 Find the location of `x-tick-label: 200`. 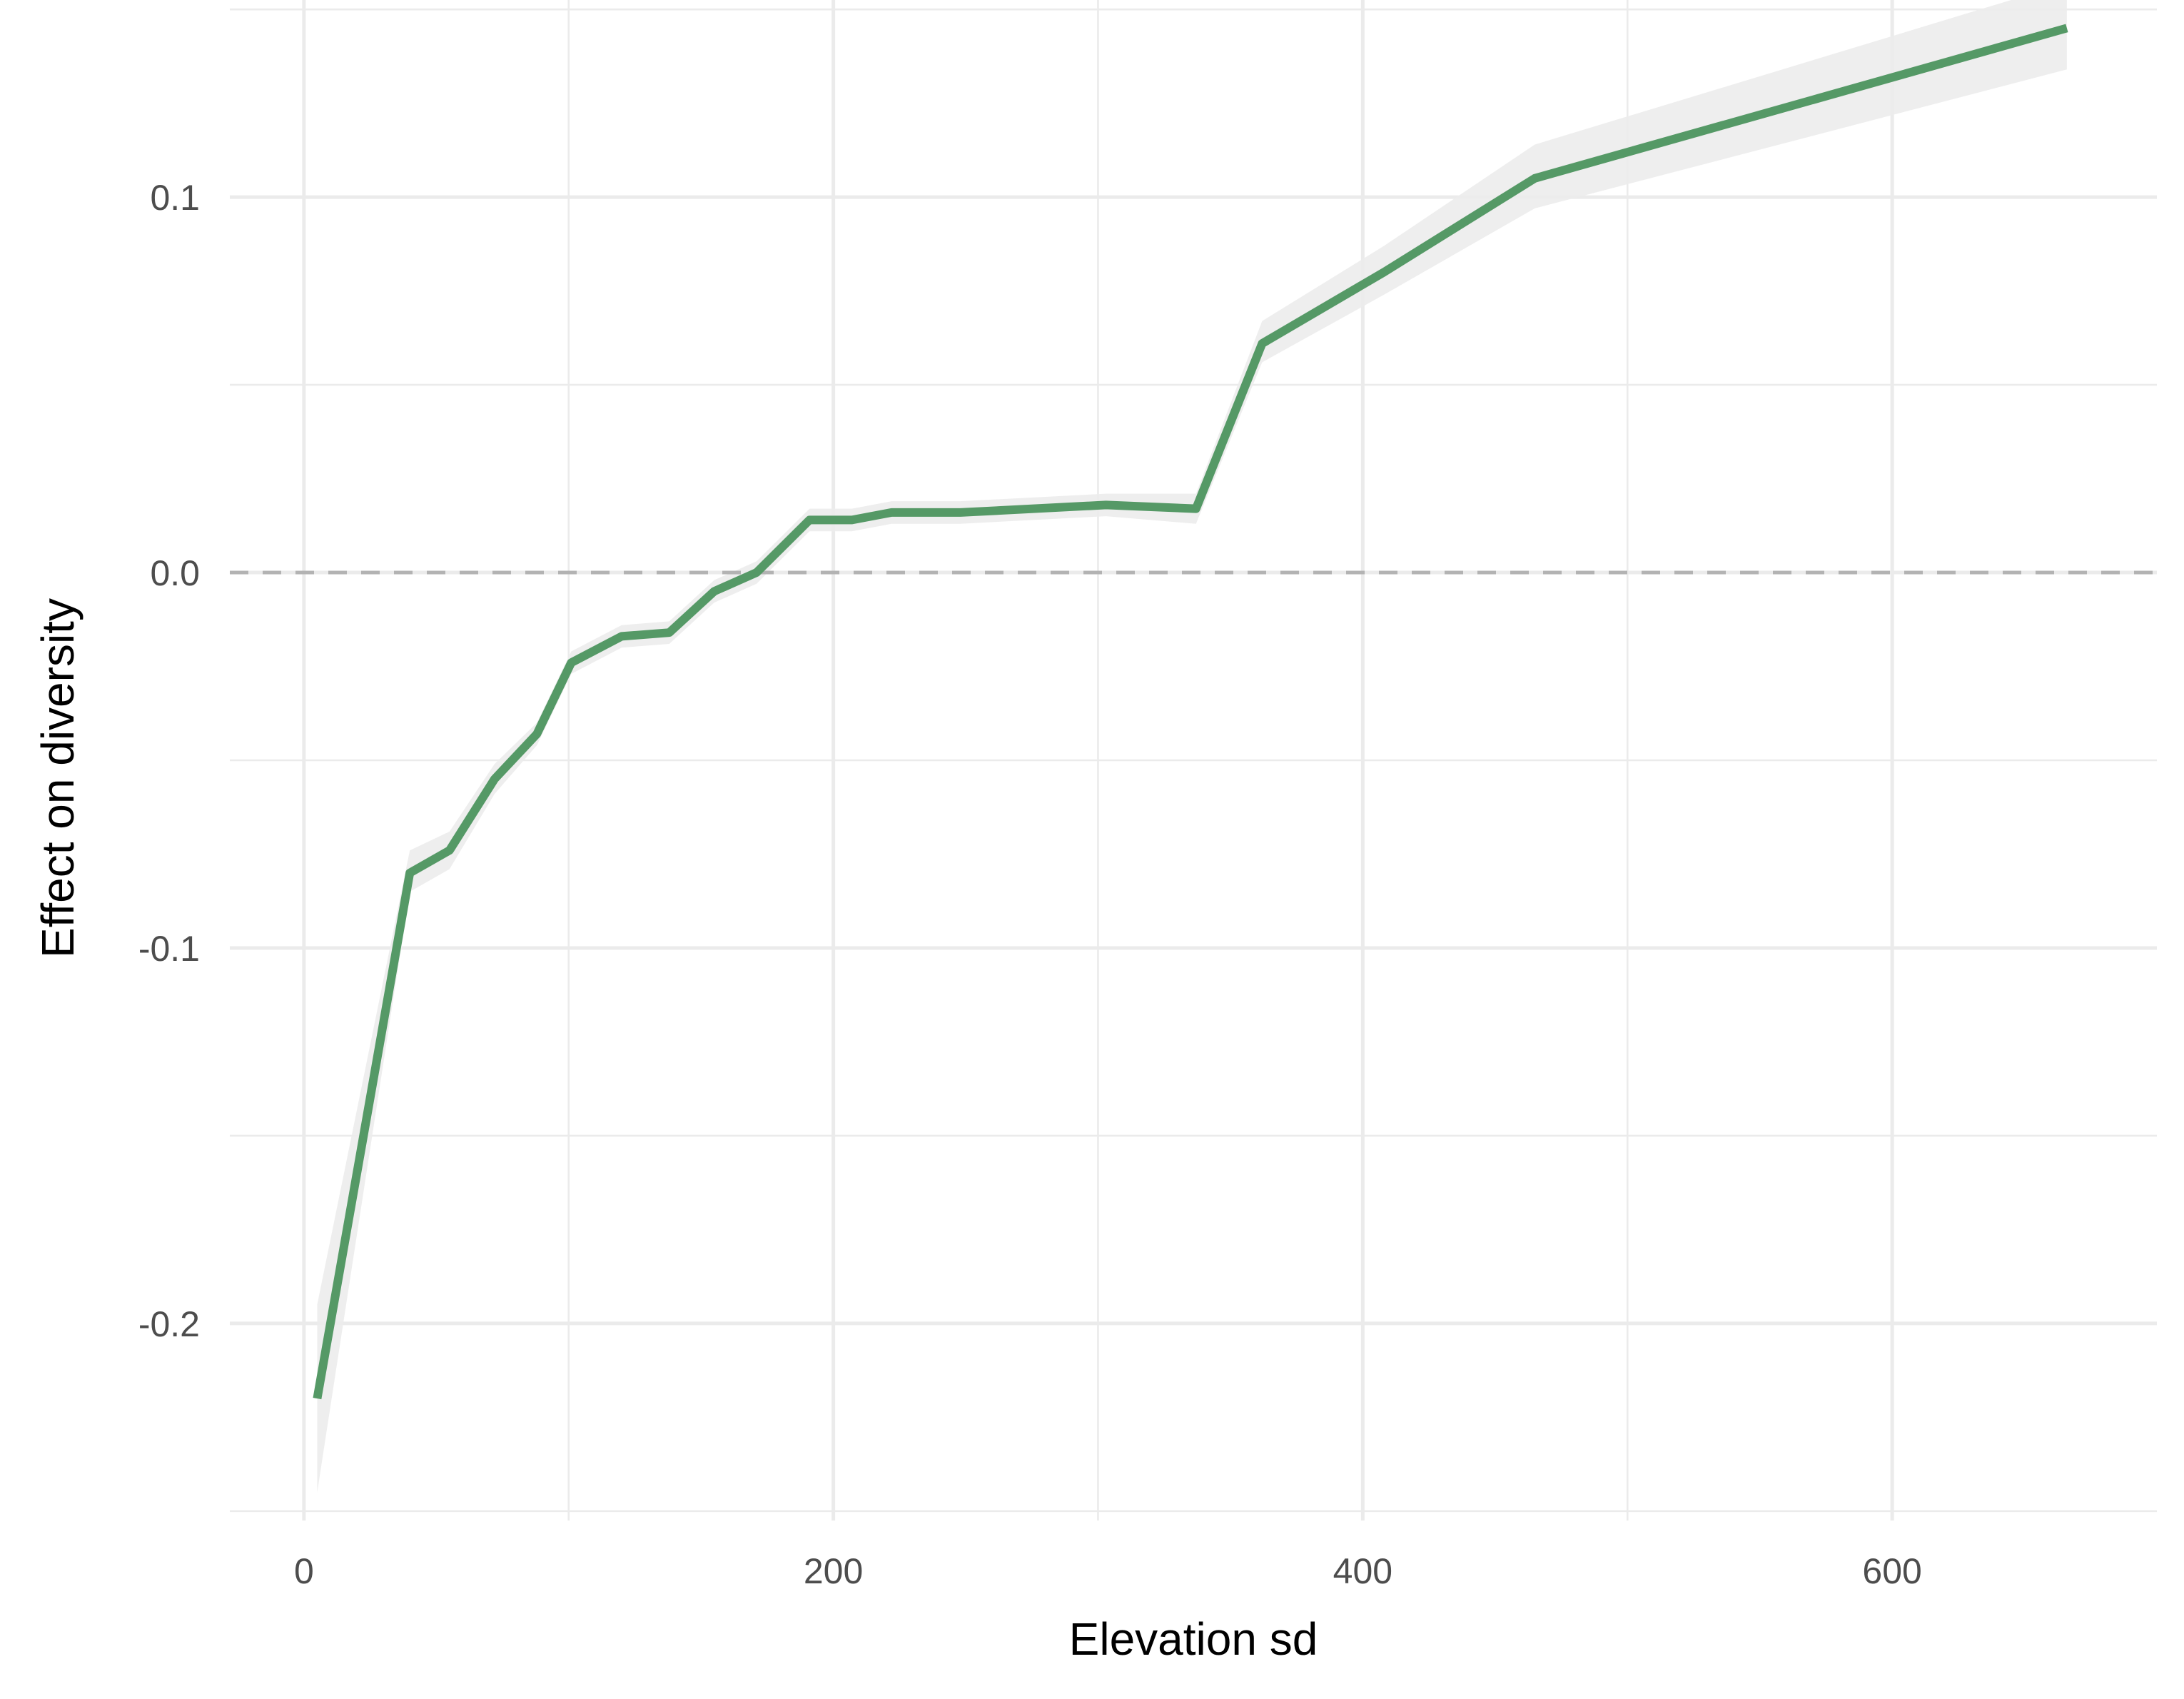

x-tick-label: 200 is located at coordinates (833, 1571).